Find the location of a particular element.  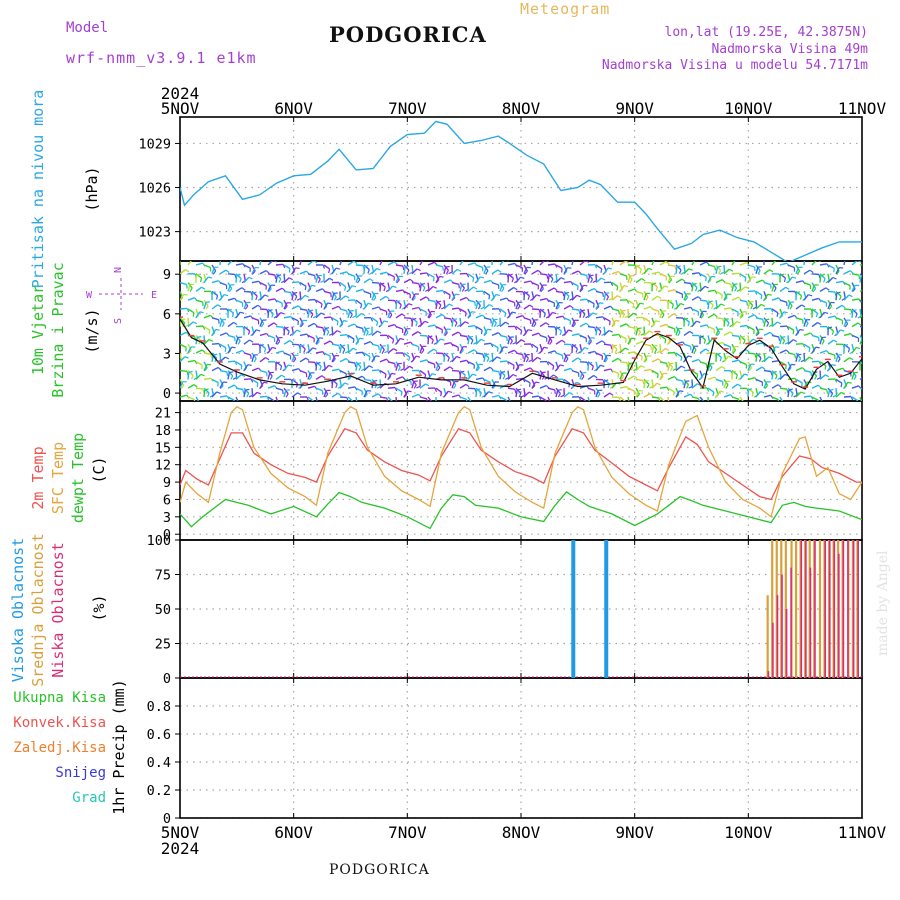

y-tick-label: 6 is located at coordinates (167, 315).